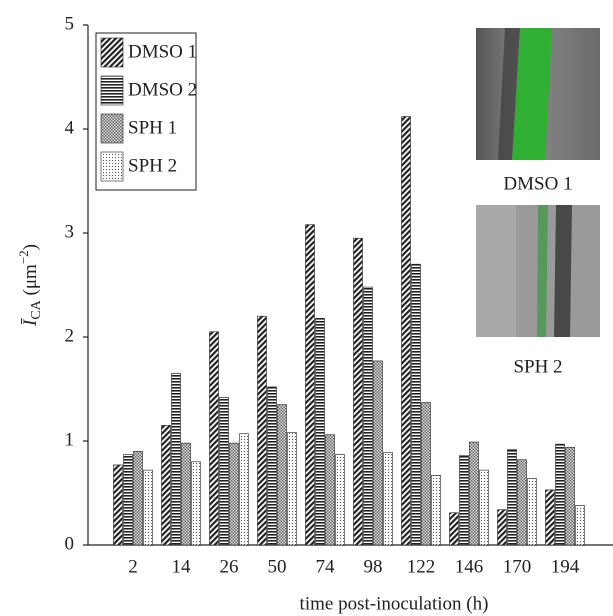 Image resolution: width=613 pixels, height=616 pixels. What do you see at coordinates (30, 282) in the screenshot?
I see `y-label-unit: (μm` at bounding box center [30, 282].